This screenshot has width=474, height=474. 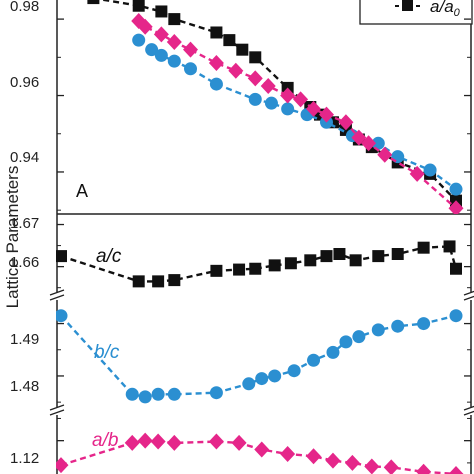 What do you see at coordinates (24, 223) in the screenshot?
I see `y-tick-label-1-67: 1.67` at bounding box center [24, 223].